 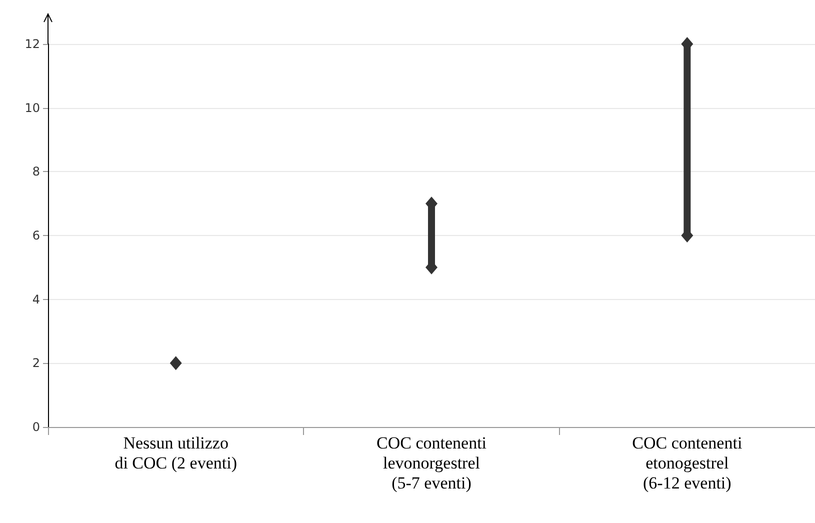 What do you see at coordinates (175, 453) in the screenshot?
I see `x-tick-label: Nessun utilizzo di COC (2 eventi)` at bounding box center [175, 453].